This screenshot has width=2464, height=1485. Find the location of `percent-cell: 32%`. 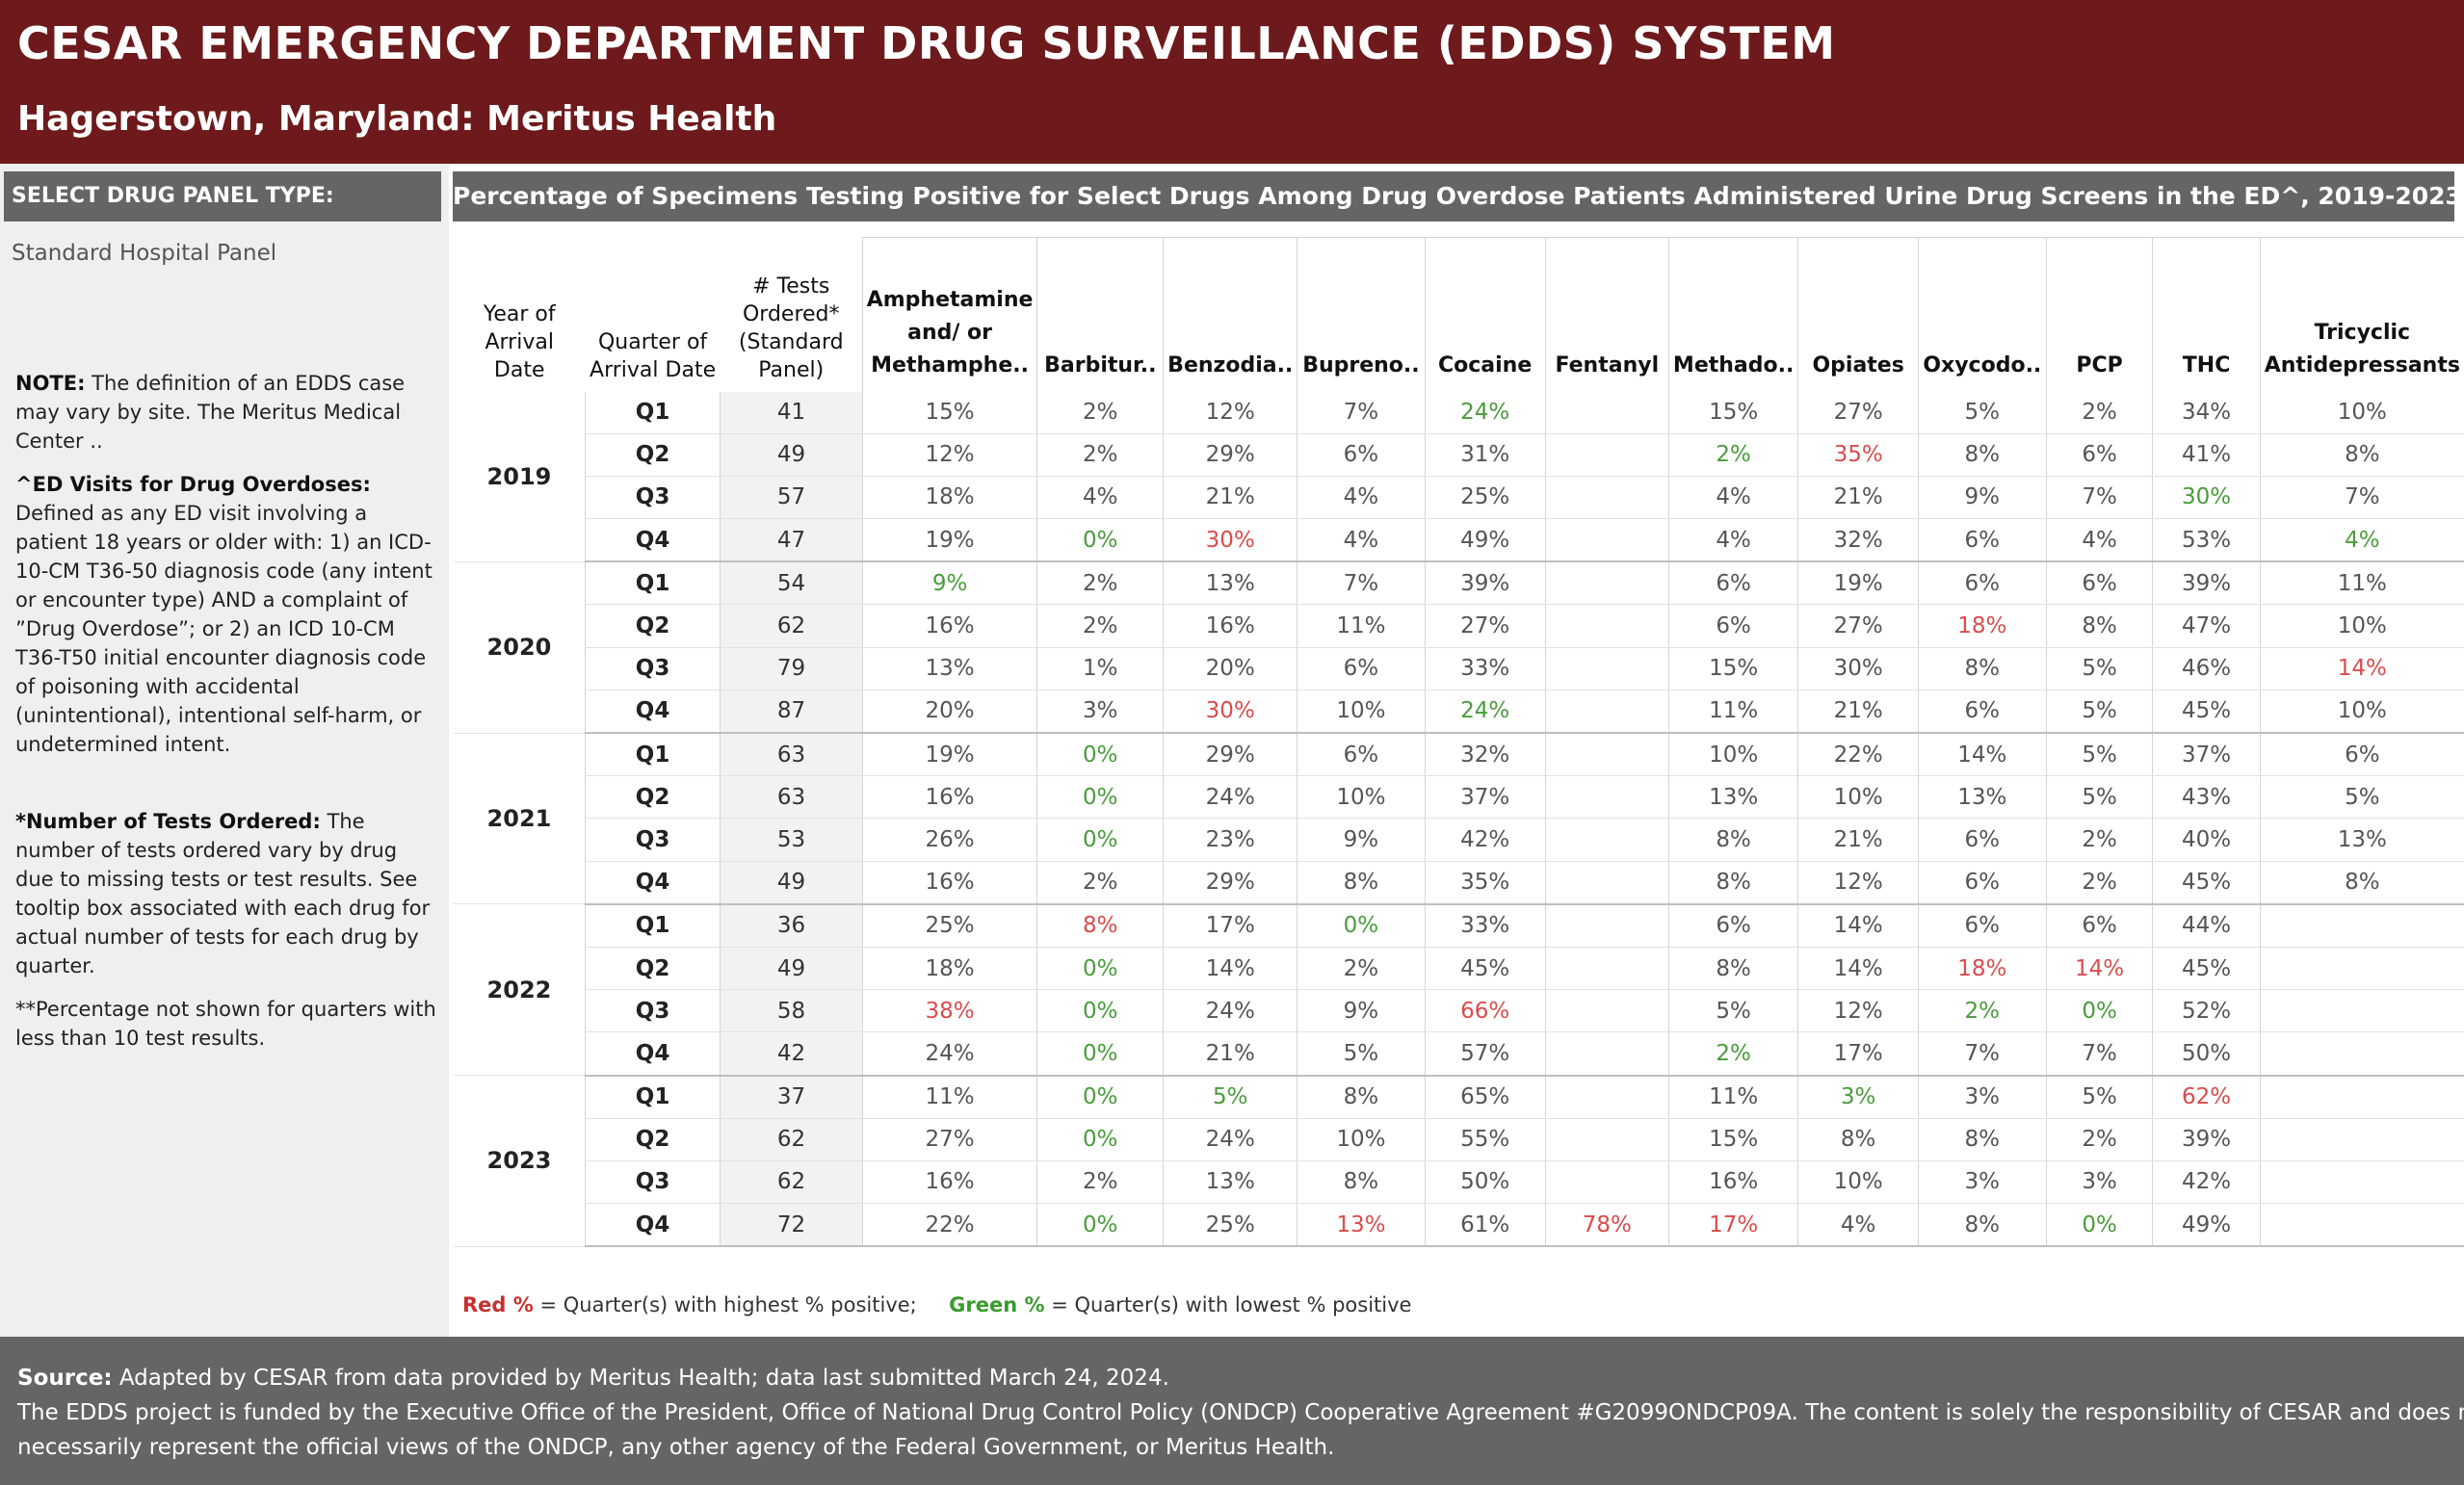

percent-cell: 32% is located at coordinates (1858, 540).